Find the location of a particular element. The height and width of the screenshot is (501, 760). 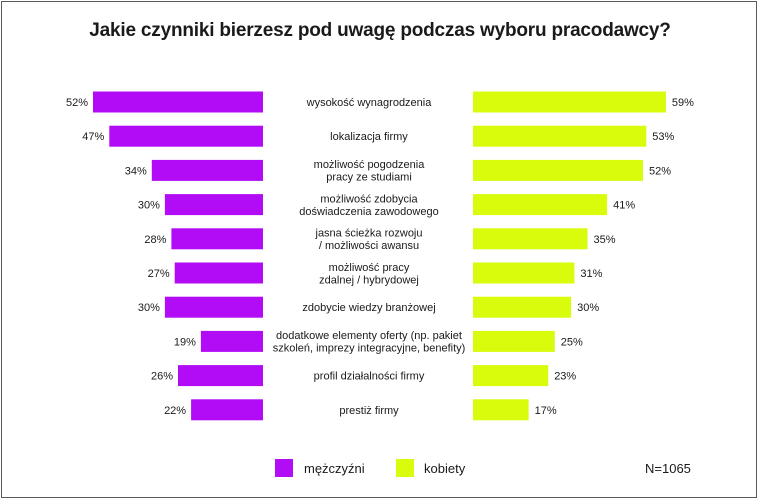

value-label-men: 34% is located at coordinates (136, 171).